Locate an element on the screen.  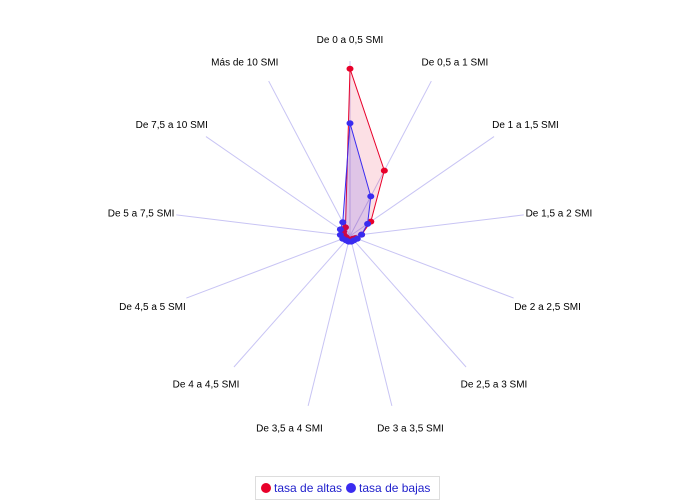
axis-label: De 7,5 a 10 SMI is located at coordinates (172, 125).